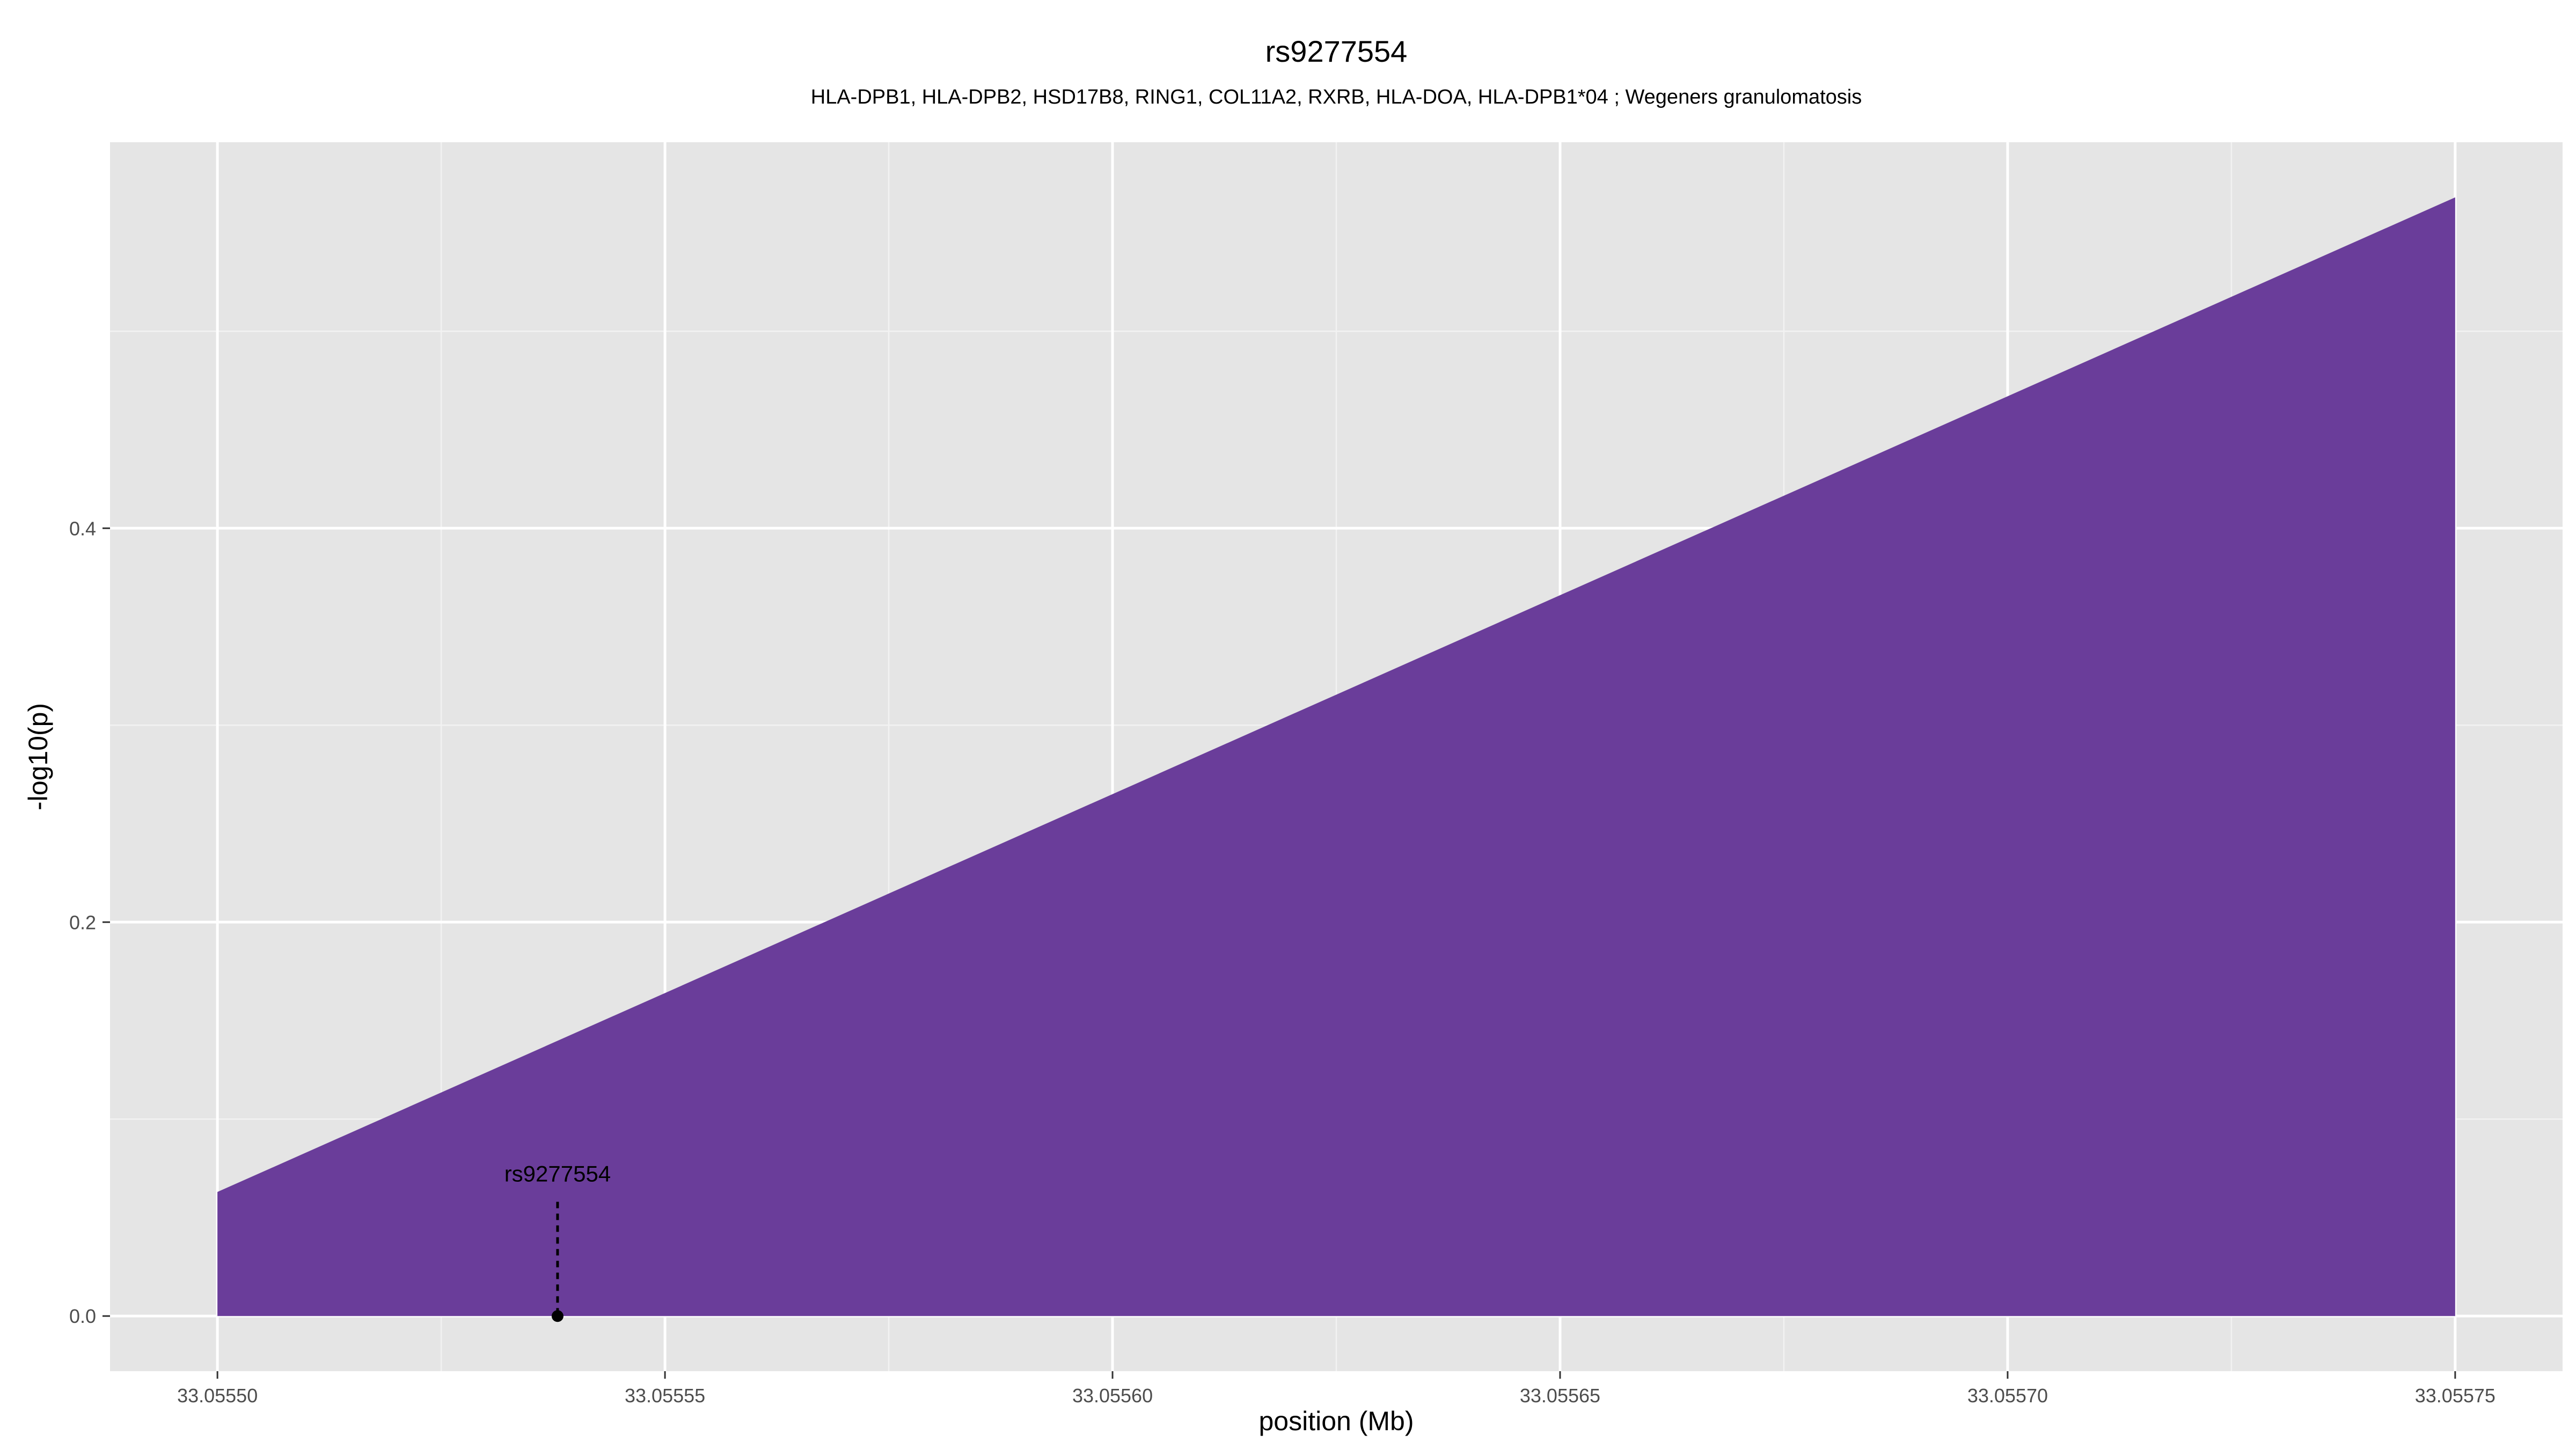  I want to click on annotation-layer: rs9277554, so click(557, 1241).